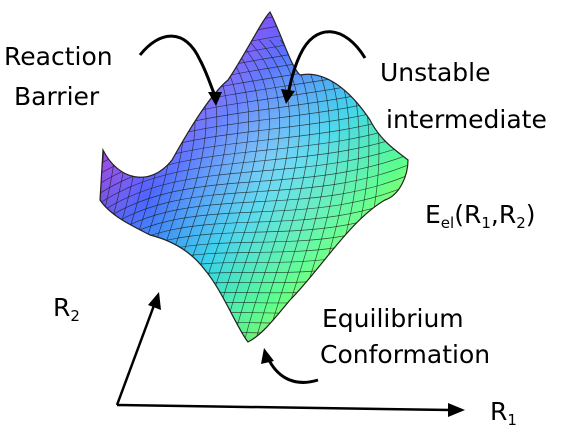  I want to click on label-equilibrium-line1: Equilibrium, so click(393, 318).